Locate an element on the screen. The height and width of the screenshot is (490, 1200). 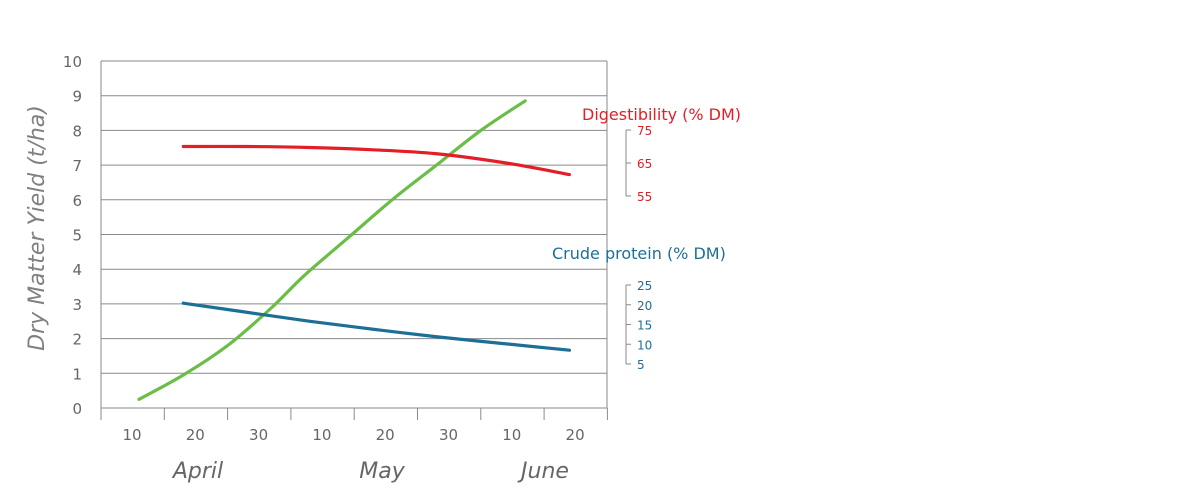
digestibility-axis: 75 65 55 is located at coordinates (638, 164).